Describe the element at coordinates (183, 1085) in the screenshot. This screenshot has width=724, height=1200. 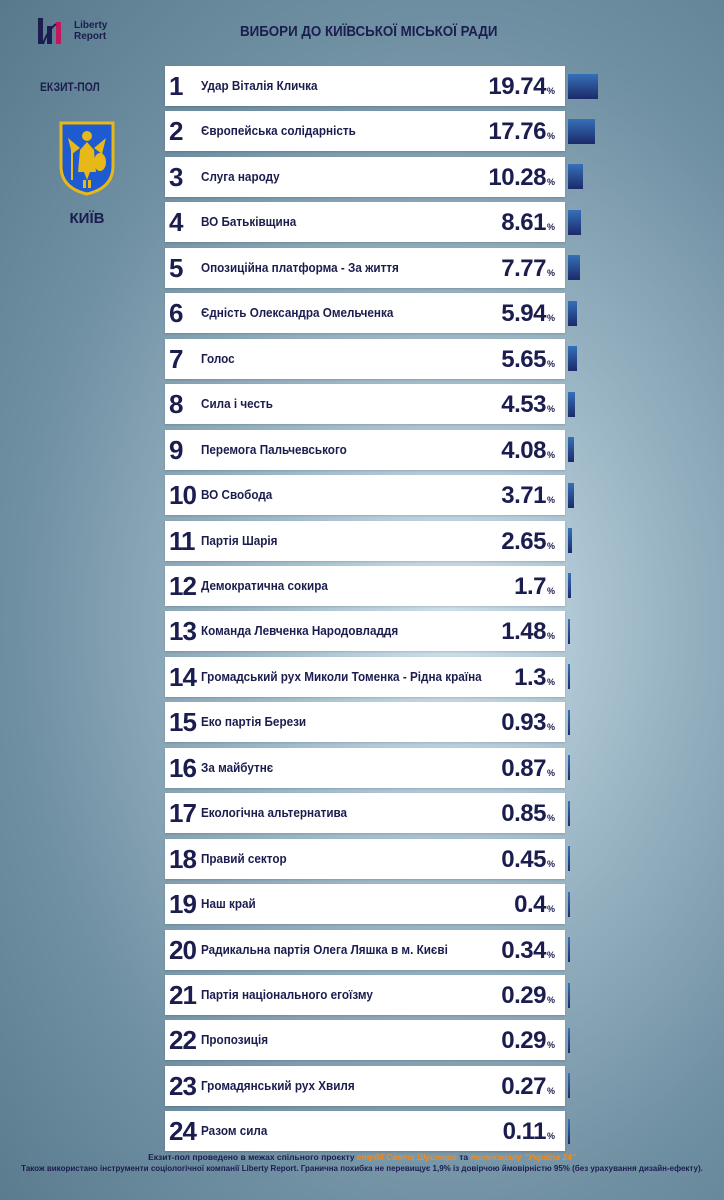
I see `rank-label: 23` at that location.